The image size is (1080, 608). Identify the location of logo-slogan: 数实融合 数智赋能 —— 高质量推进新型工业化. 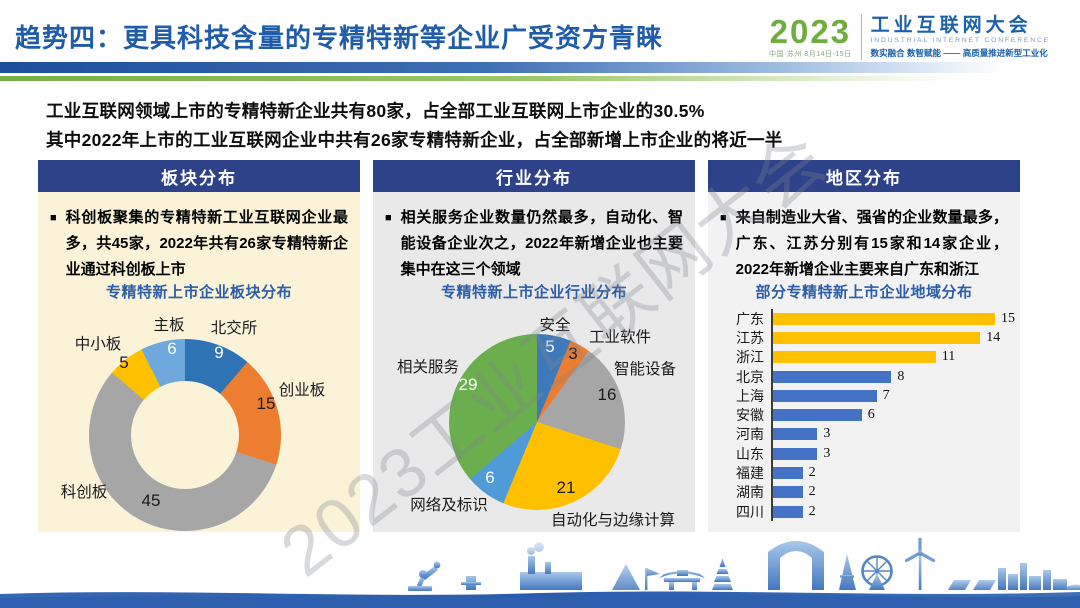
(959, 53).